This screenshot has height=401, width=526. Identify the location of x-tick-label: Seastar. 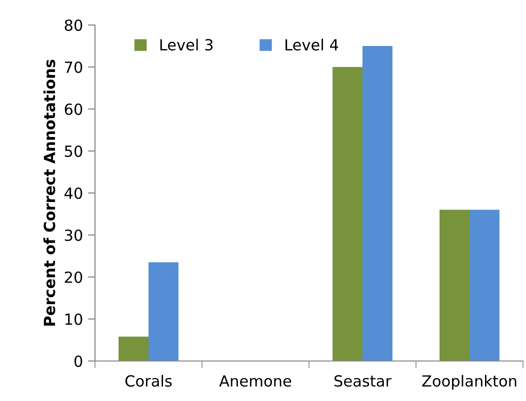
(363, 381).